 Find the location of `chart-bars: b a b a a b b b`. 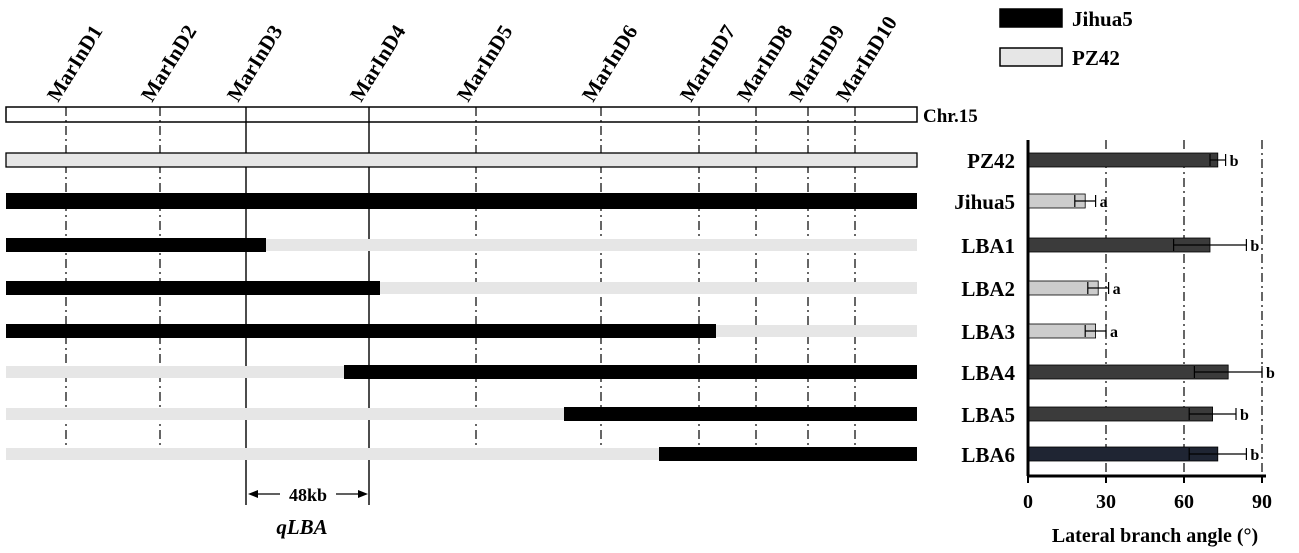

chart-bars: b a b a a b b b is located at coordinates (1151, 308).